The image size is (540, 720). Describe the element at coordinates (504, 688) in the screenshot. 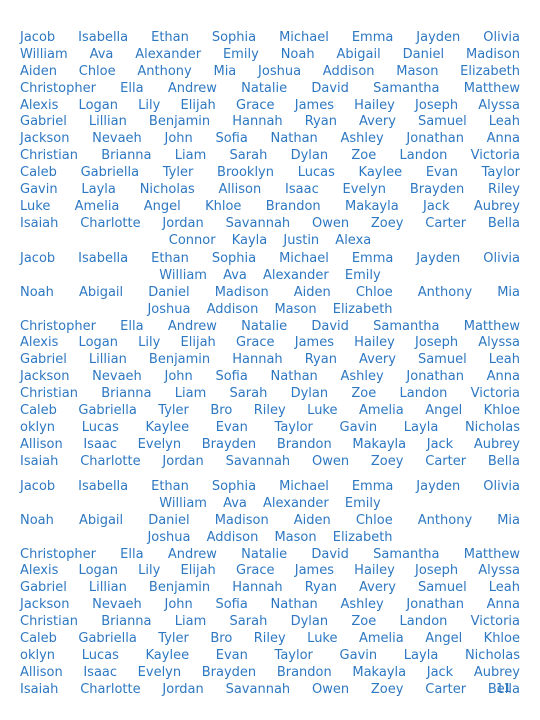

I see `page-number: 11` at that location.